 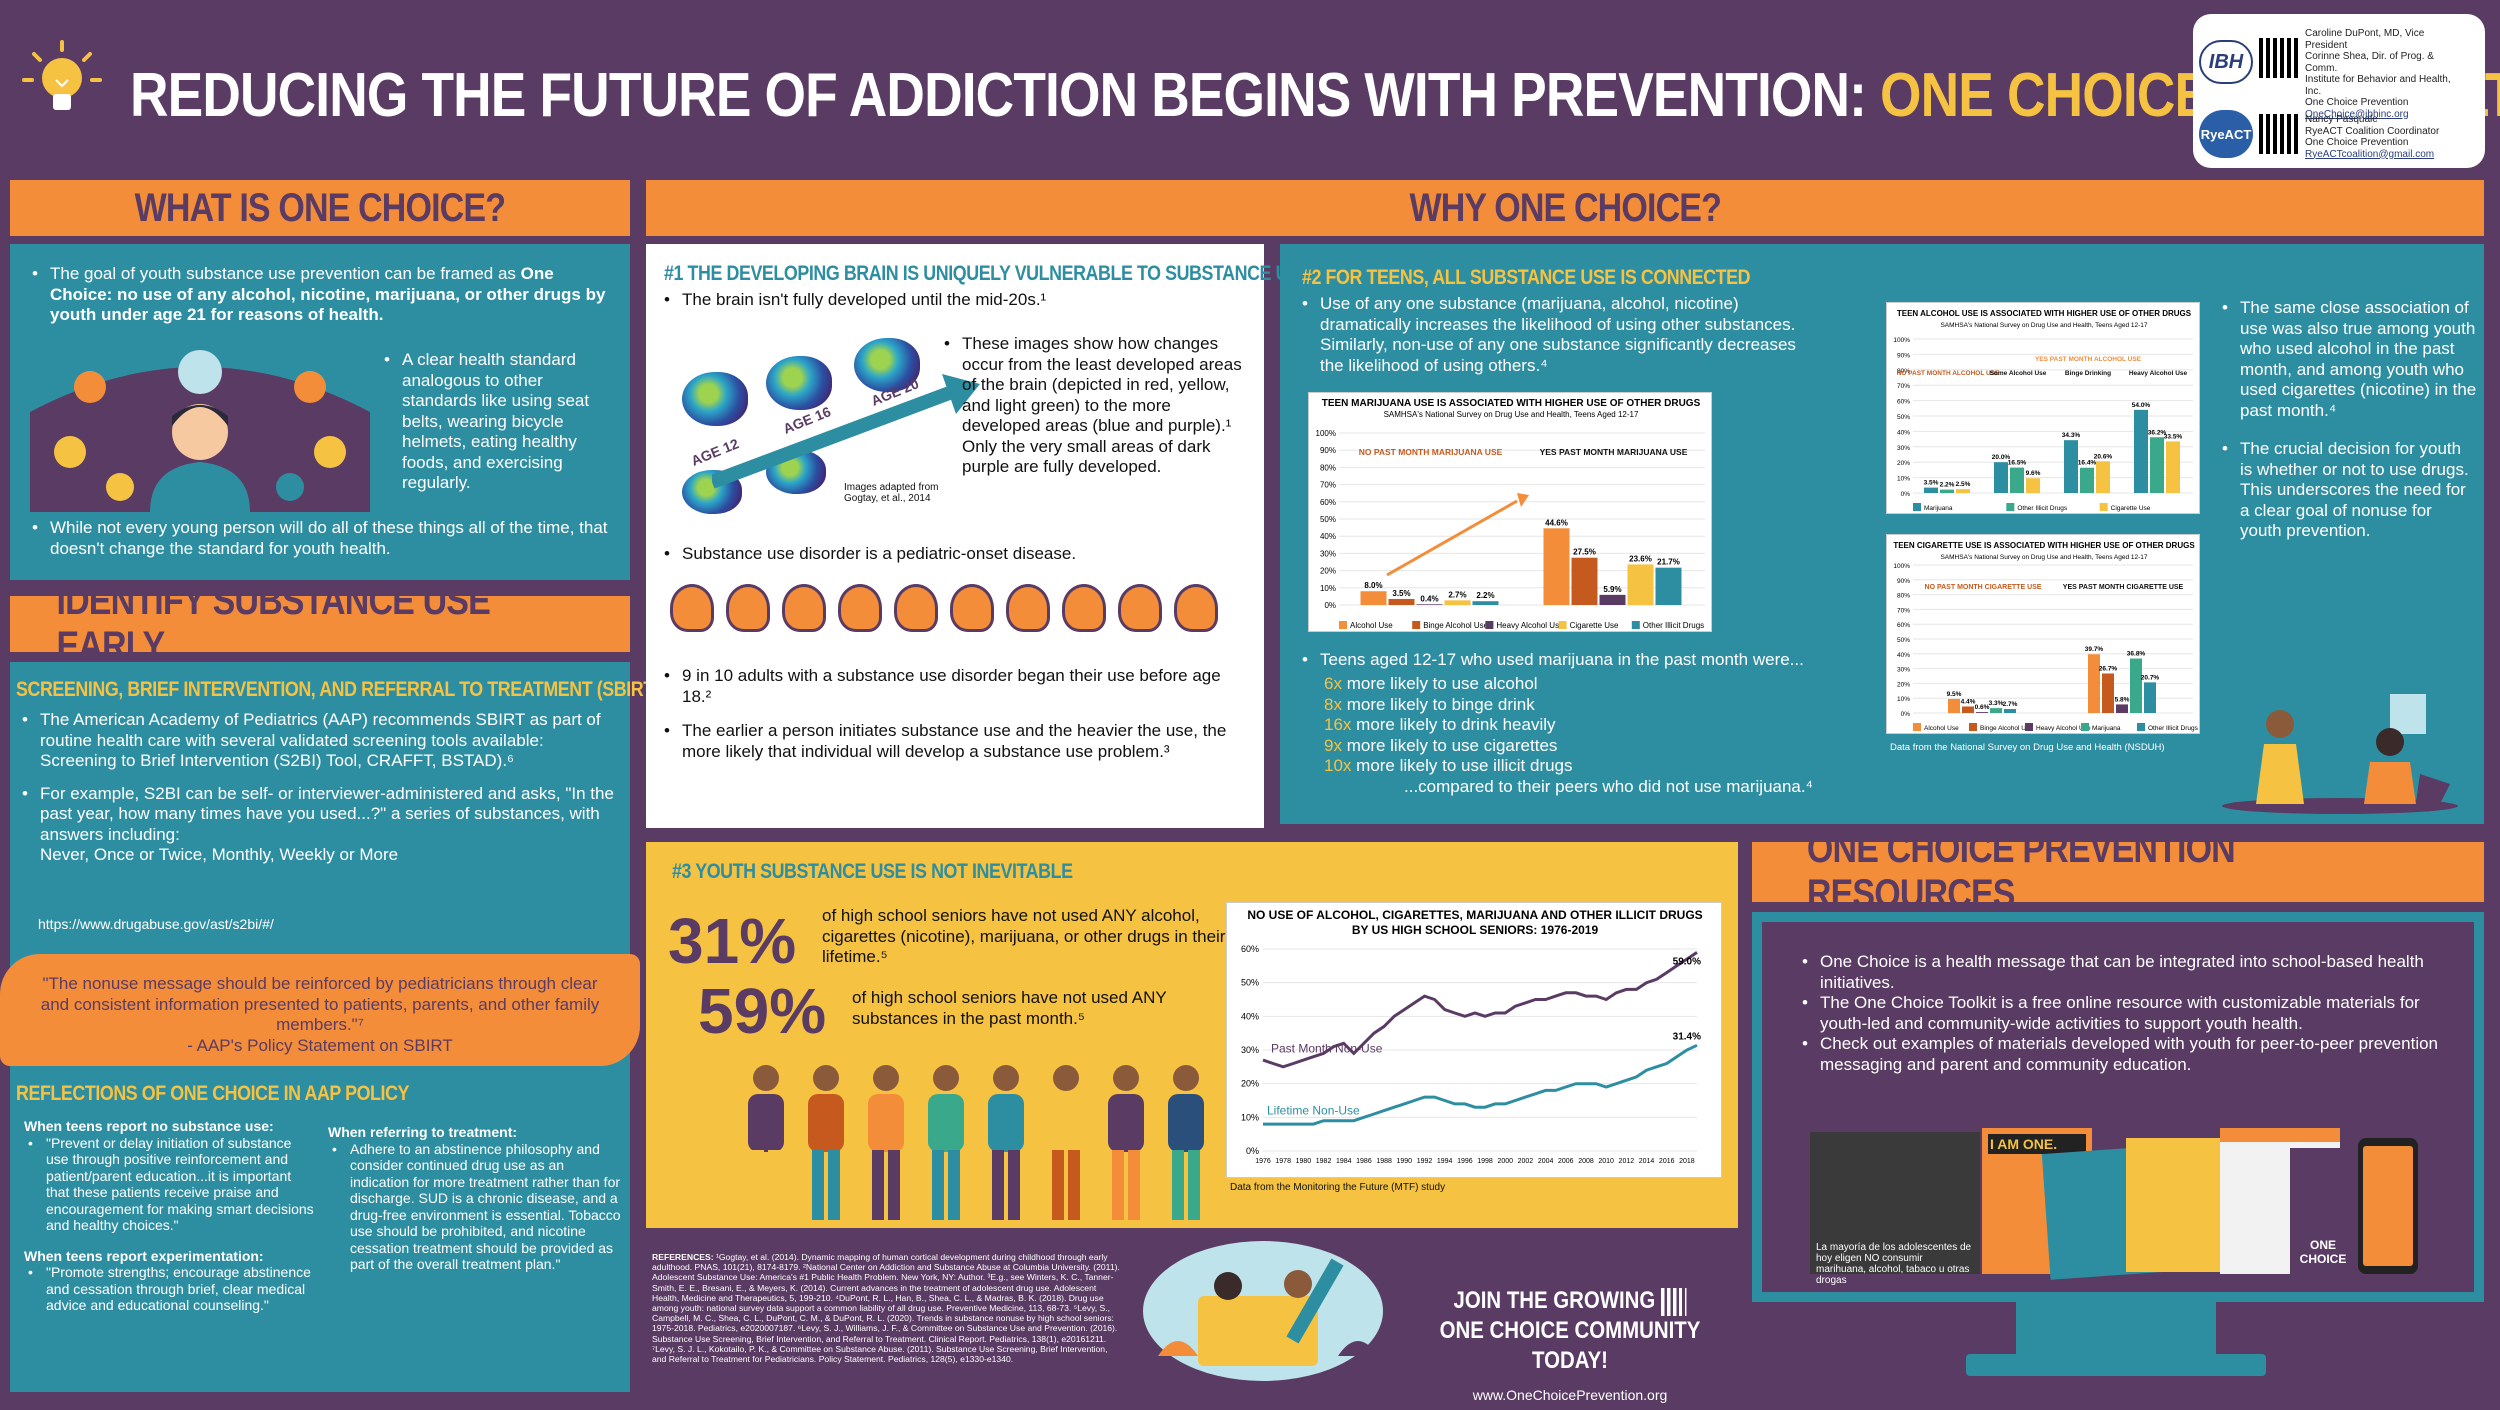 What do you see at coordinates (2033, 473) in the screenshot?
I see `bar-label: 9.6%` at bounding box center [2033, 473].